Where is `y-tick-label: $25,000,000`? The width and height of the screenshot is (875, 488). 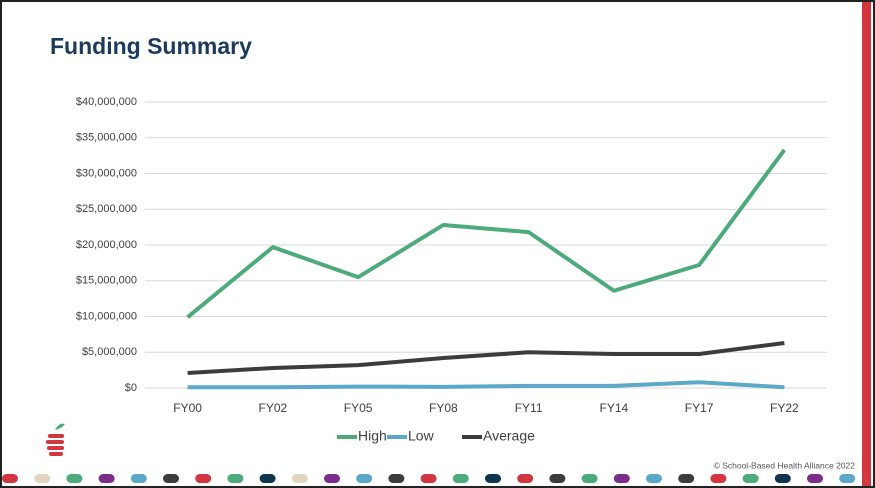
y-tick-label: $25,000,000 is located at coordinates (106, 209).